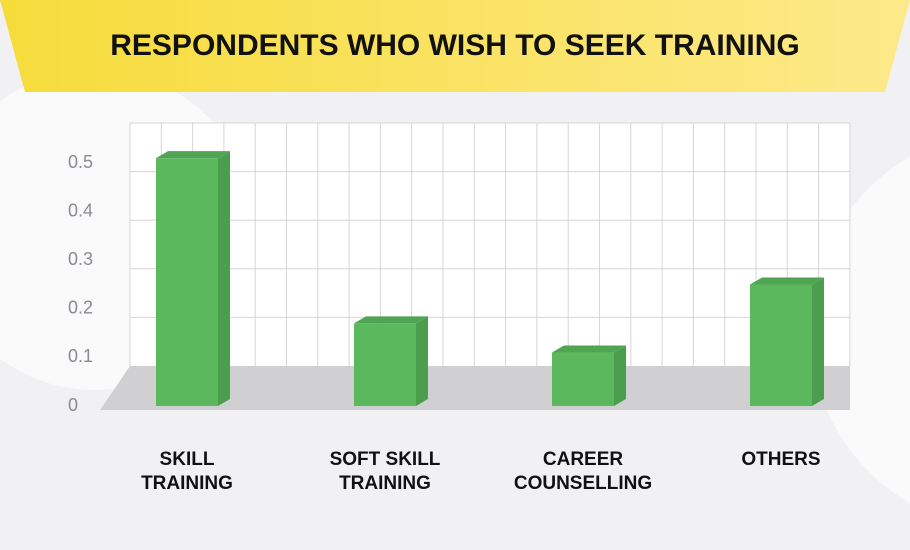 The width and height of the screenshot is (910, 550). What do you see at coordinates (475, 388) in the screenshot?
I see `floor` at bounding box center [475, 388].